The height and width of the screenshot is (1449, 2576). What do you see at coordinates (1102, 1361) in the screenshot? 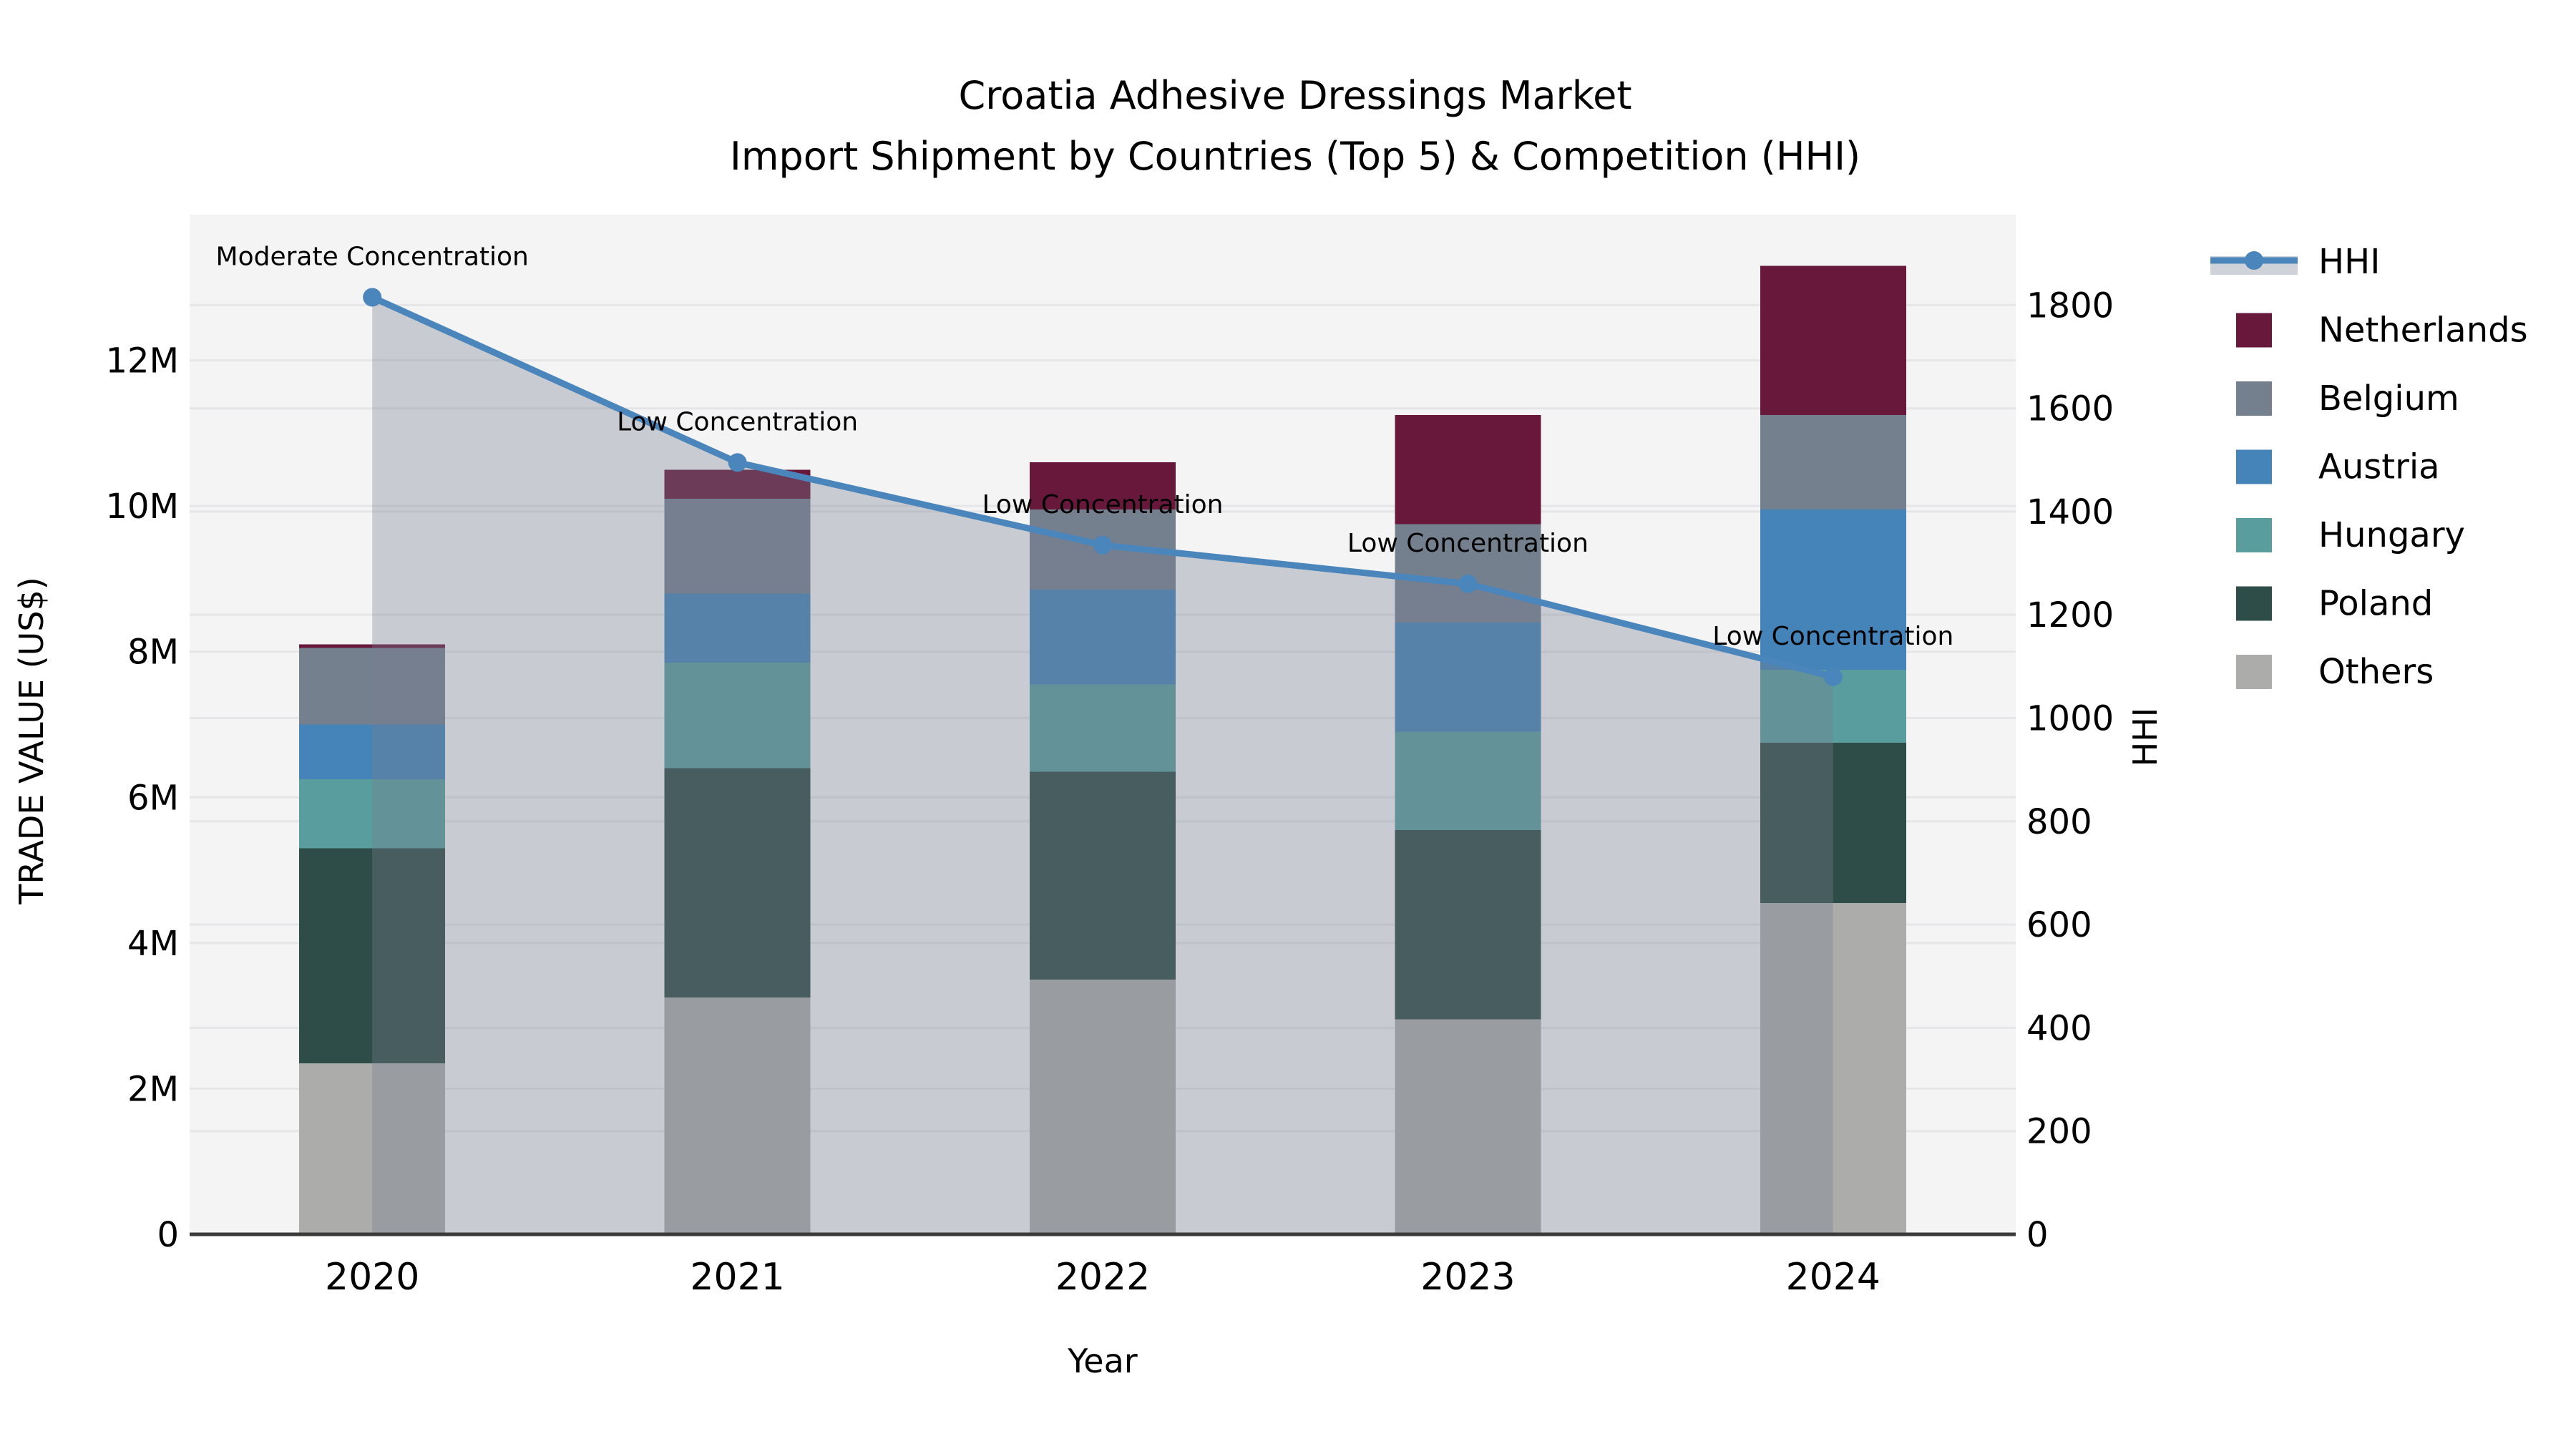
I see `x-axis-title: Year` at bounding box center [1102, 1361].